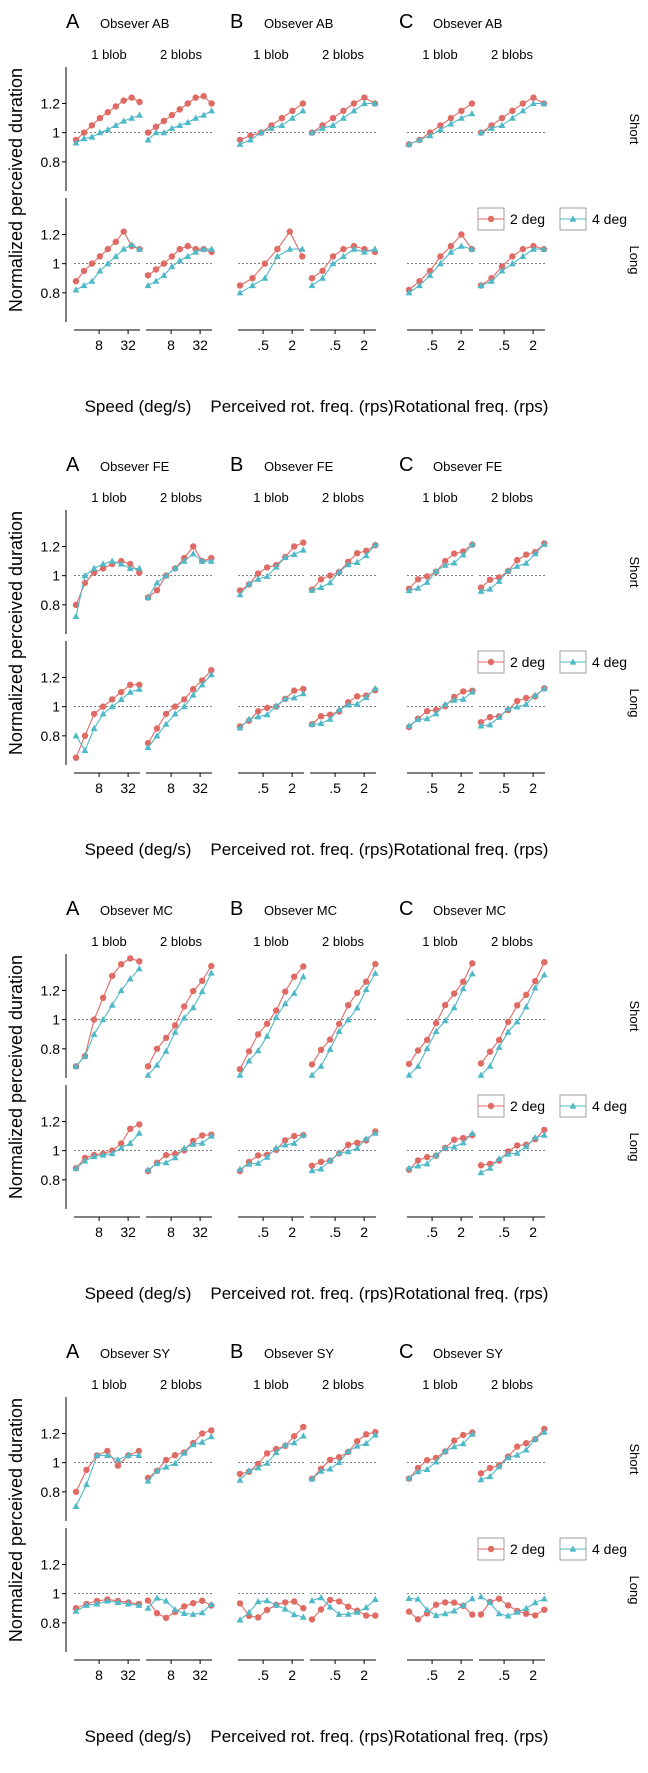 The width and height of the screenshot is (648, 1773). Describe the element at coordinates (301, 1293) in the screenshot. I see `x-axis-label-b: Perceived rot. freq. (rps)` at that location.